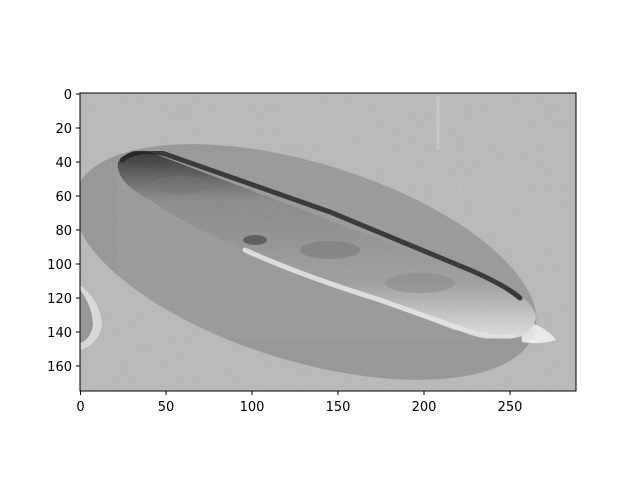  Describe the element at coordinates (424, 407) in the screenshot. I see `x-tick-label: 200` at that location.